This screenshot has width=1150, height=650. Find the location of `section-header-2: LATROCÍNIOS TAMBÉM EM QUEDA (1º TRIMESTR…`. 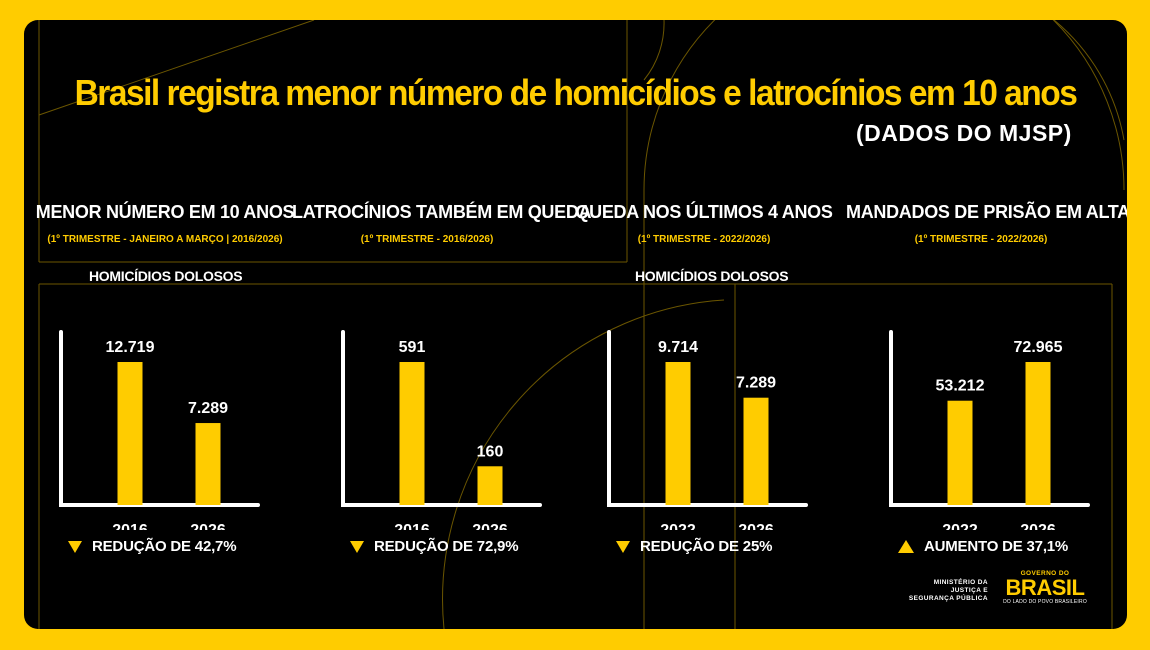

section-header-2: LATROCÍNIOS TAMBÉM EM QUEDA (1º TRIMESTR… is located at coordinates (442, 223).